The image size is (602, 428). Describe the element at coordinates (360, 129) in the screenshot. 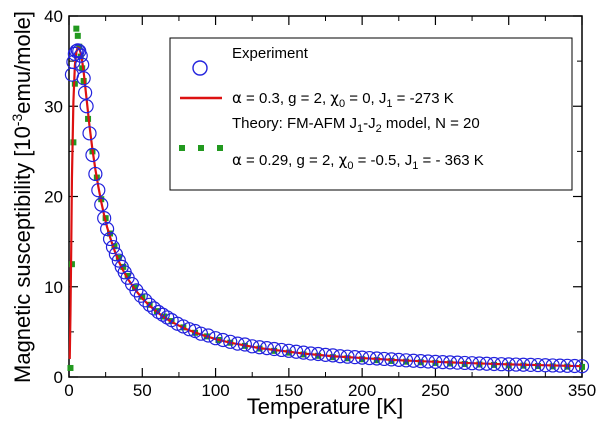

I see `legend-theory-sub1: 1` at that location.